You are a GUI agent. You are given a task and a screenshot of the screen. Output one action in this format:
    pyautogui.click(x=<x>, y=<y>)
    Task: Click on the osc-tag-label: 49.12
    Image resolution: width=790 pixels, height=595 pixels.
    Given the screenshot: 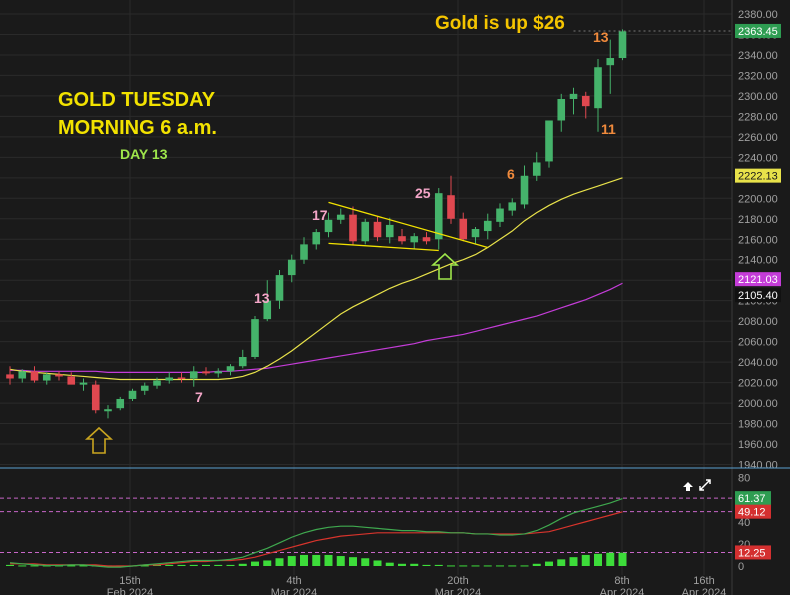 What is the action you would take?
    pyautogui.click(x=752, y=513)
    